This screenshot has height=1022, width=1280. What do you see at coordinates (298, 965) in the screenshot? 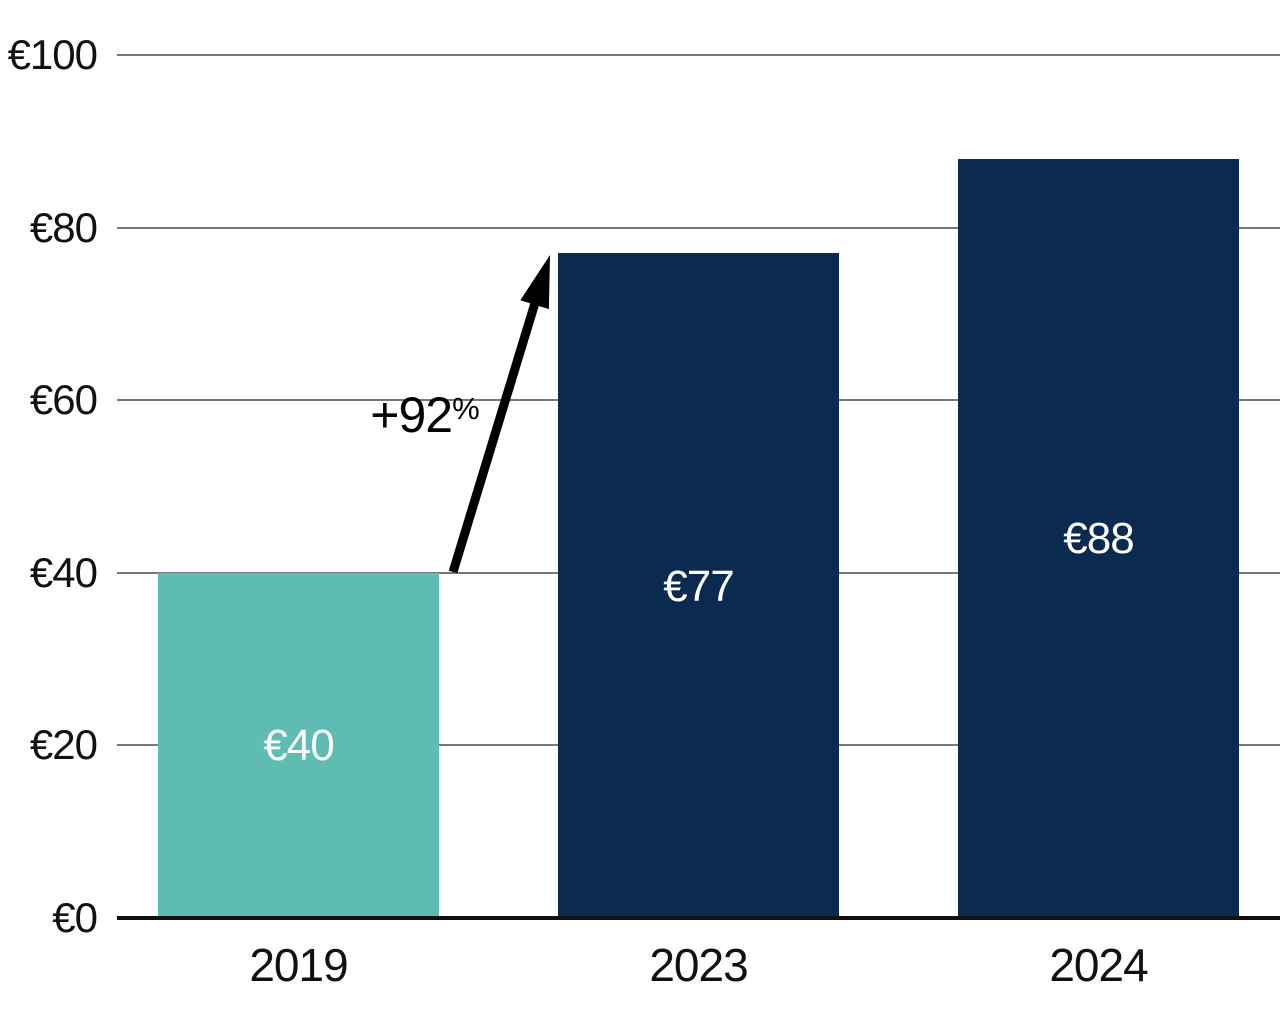
I see `x-tick-label: 2019` at bounding box center [298, 965].